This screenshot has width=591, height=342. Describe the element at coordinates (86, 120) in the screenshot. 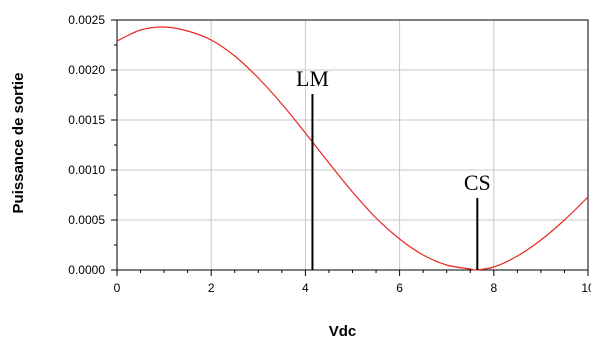

I see `y-tick-label: 0.0015` at that location.